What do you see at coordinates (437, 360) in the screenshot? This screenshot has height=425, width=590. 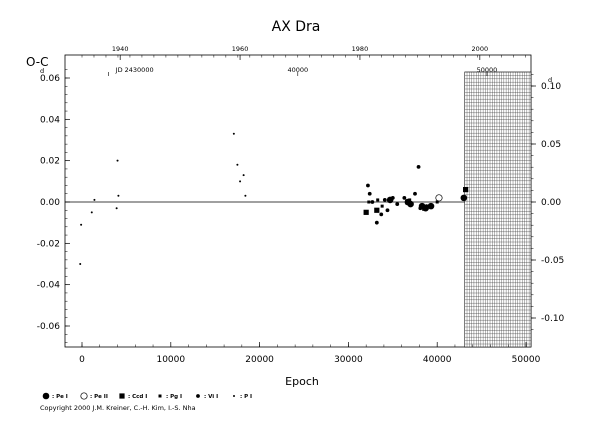 I see `x-tick-label: 40000` at bounding box center [437, 360].